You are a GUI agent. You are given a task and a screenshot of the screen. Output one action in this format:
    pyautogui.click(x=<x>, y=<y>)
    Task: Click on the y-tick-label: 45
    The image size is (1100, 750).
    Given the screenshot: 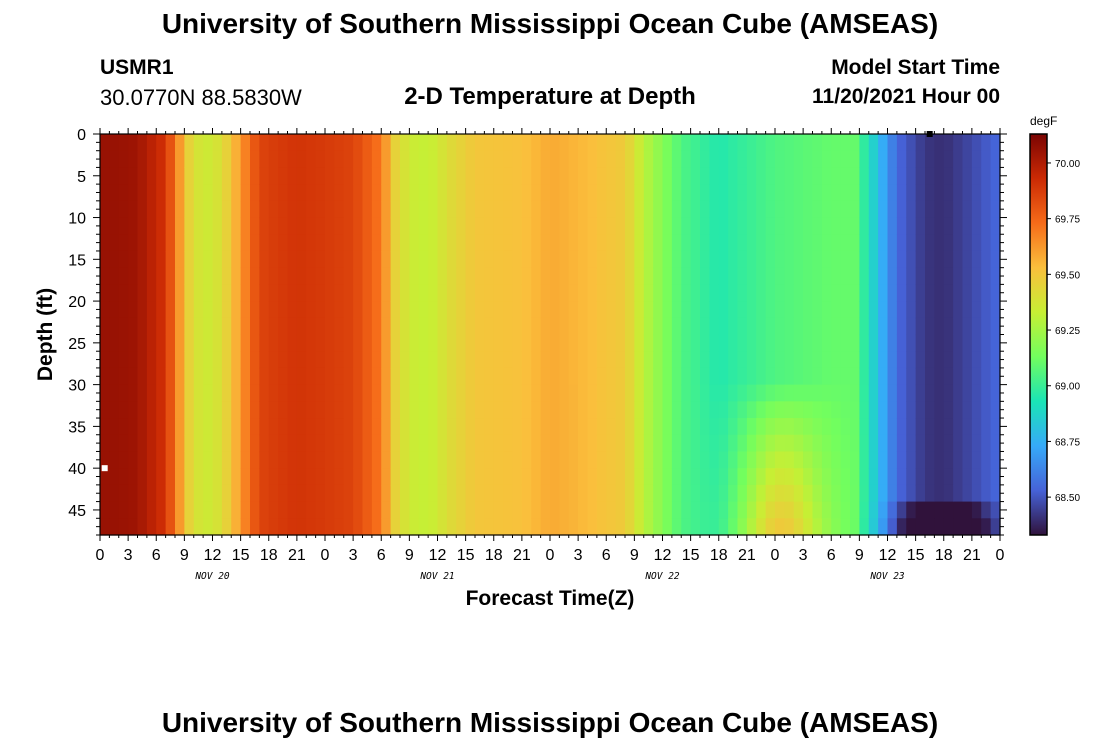 What is the action you would take?
    pyautogui.click(x=77, y=511)
    